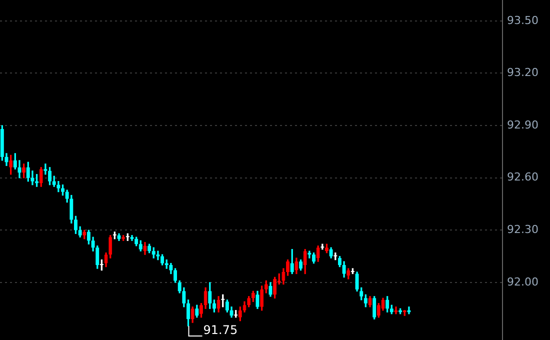 The width and height of the screenshot is (550, 340). I want to click on y-tick-label: 92.00, so click(522, 281).